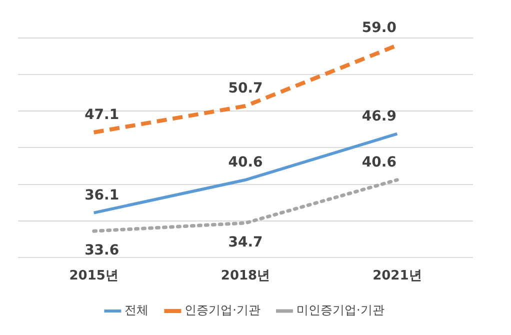 The height and width of the screenshot is (335, 511). I want to click on data-label: 59.0, so click(379, 28).